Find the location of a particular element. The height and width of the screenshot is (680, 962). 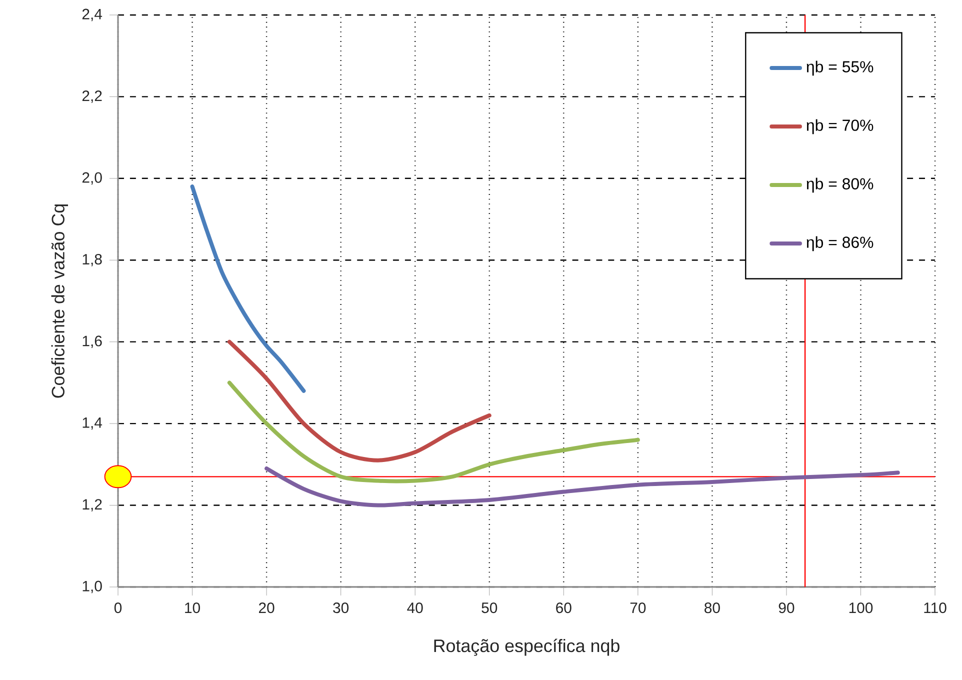

x-tick-label: 30 is located at coordinates (341, 608).